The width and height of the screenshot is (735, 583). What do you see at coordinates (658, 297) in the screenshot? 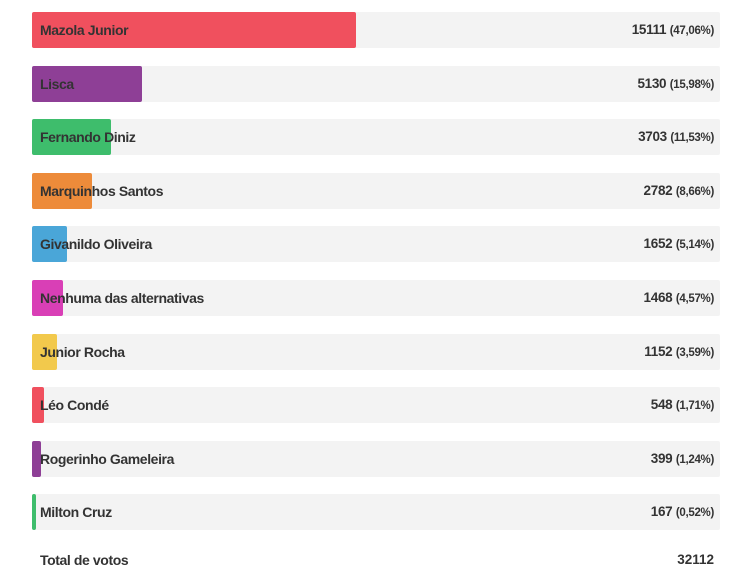
I see `vote-count: 1468` at bounding box center [658, 297].